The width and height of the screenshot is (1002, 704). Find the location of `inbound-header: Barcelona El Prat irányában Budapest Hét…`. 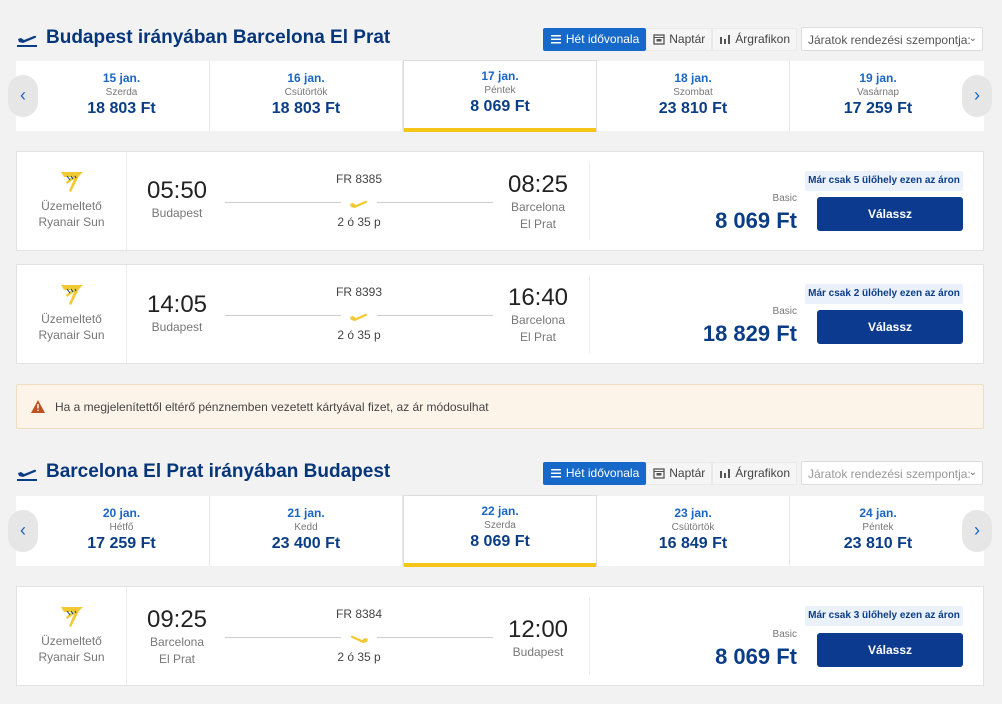

inbound-header: Barcelona El Prat irányában Budapest Hét… is located at coordinates (500, 474).